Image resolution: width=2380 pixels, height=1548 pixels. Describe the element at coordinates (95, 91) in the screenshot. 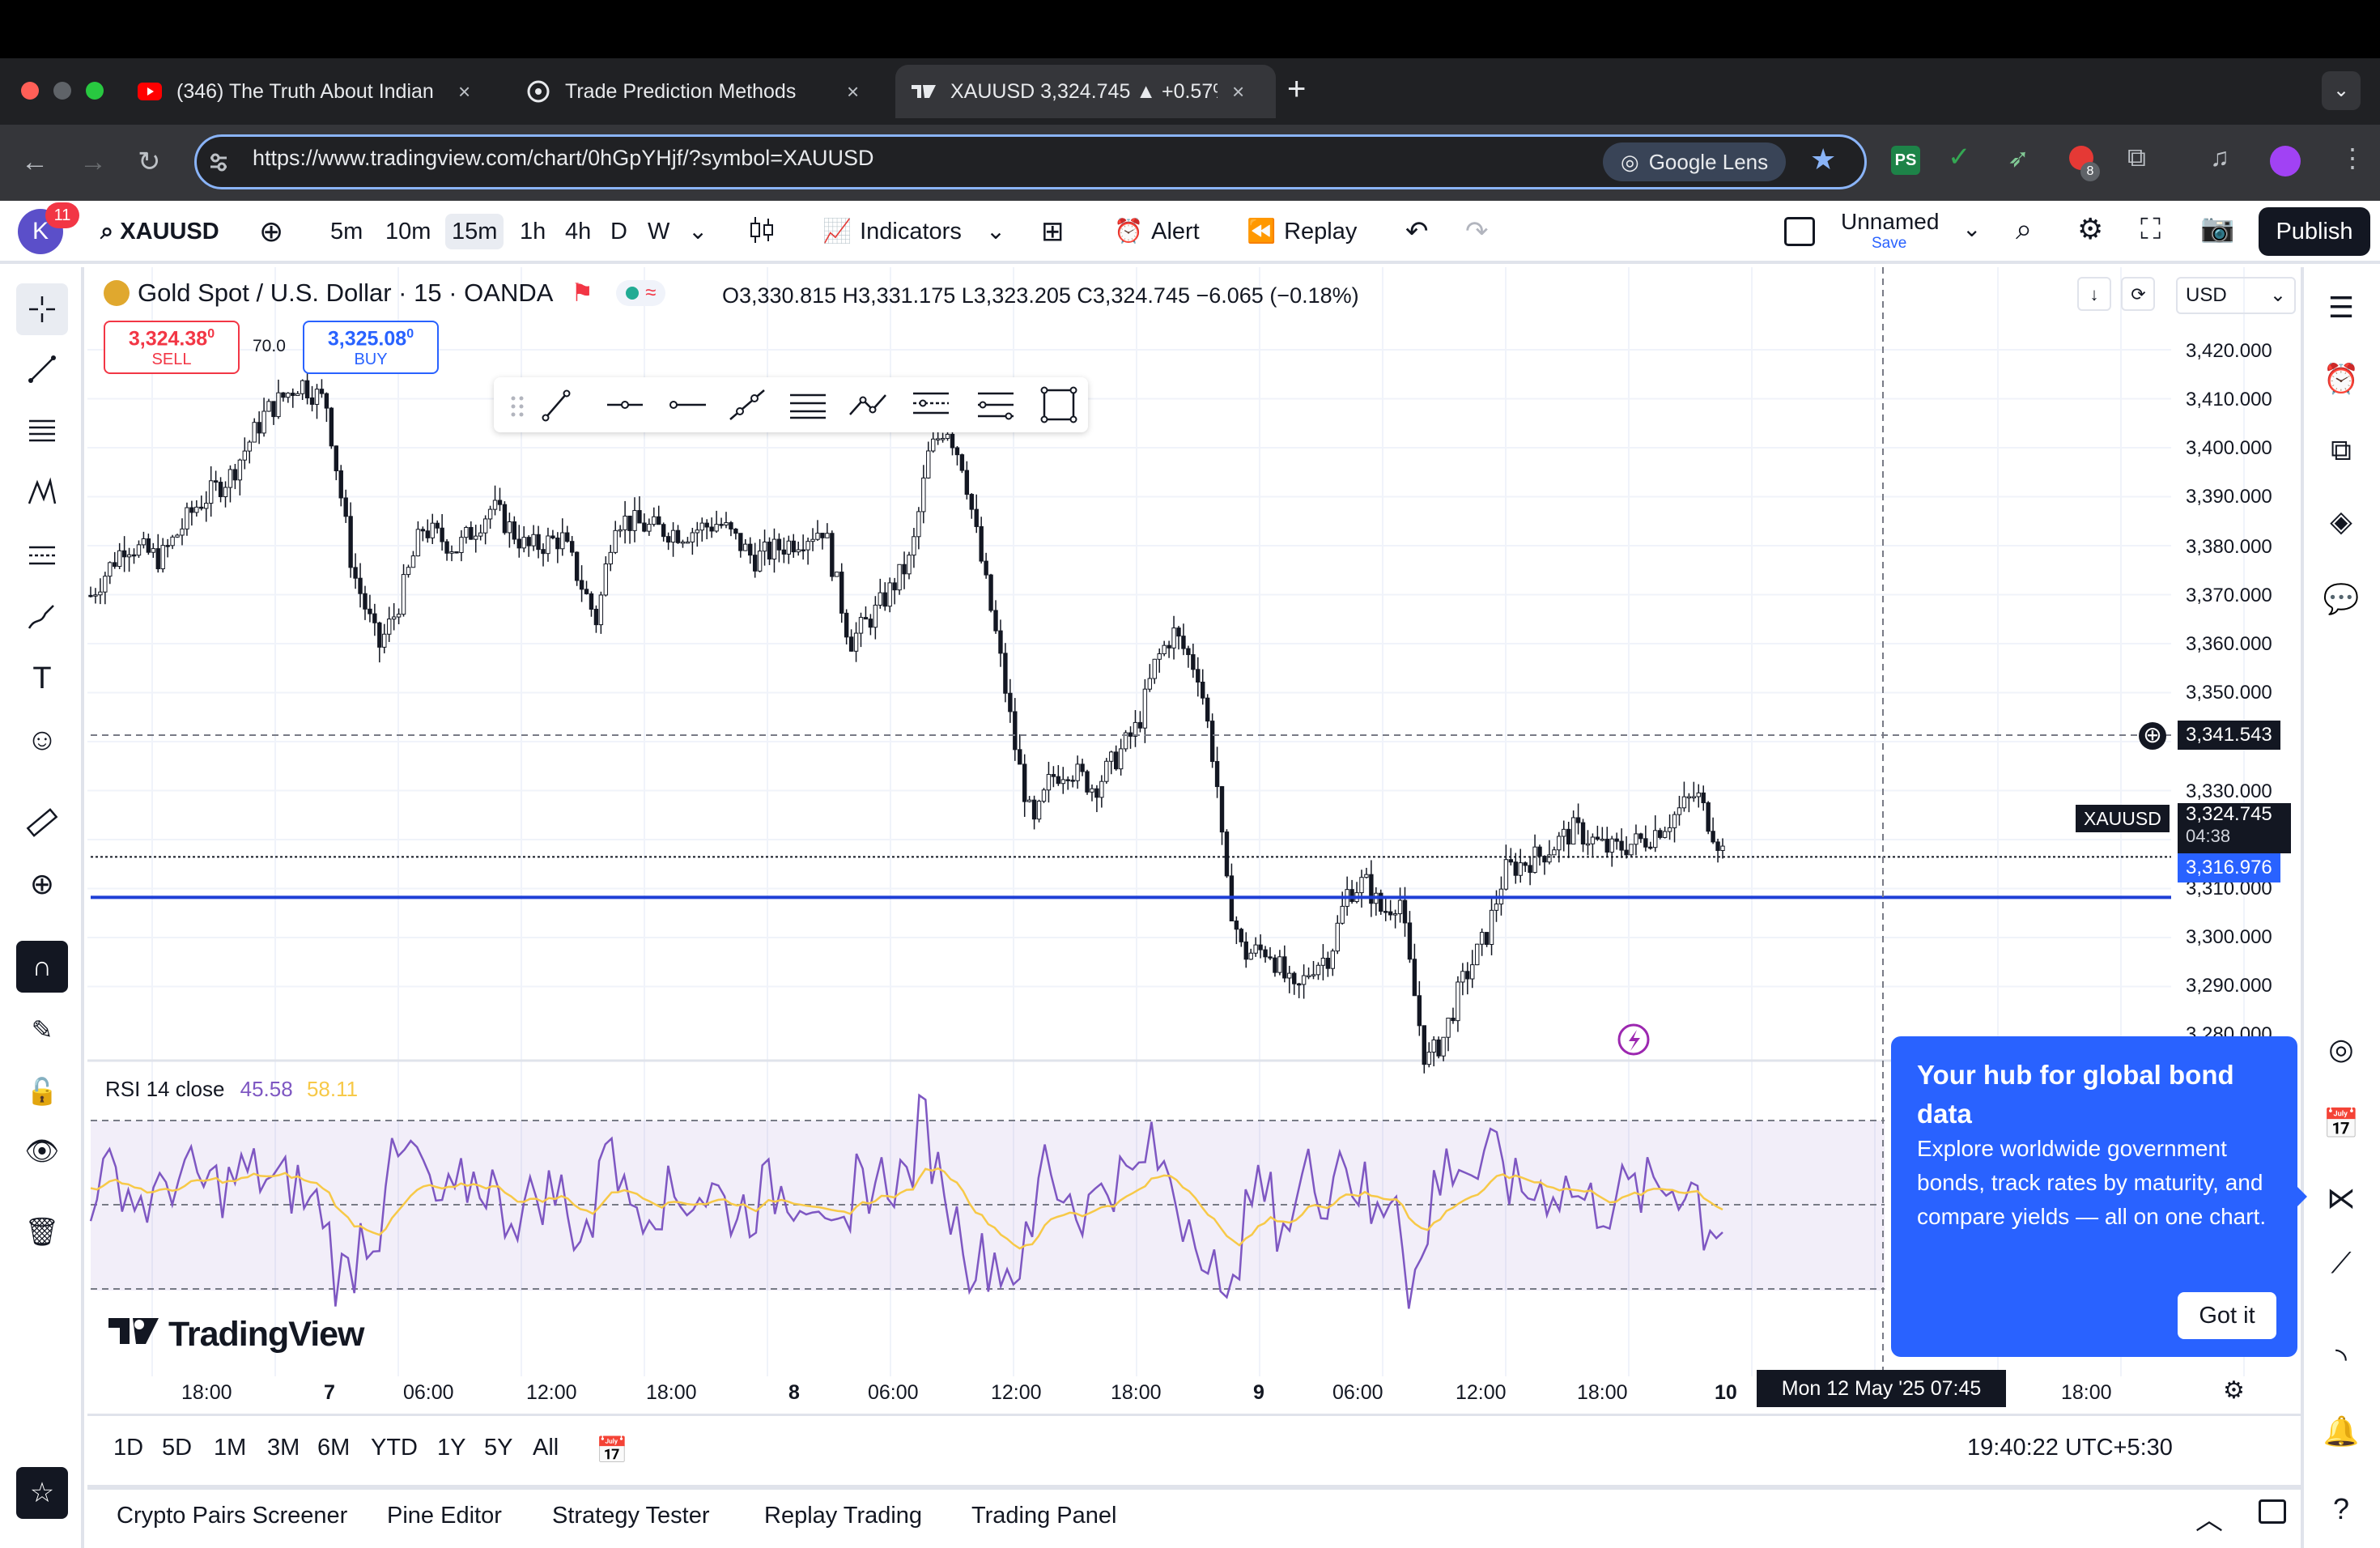

I see `maximize-window-button` at that location.